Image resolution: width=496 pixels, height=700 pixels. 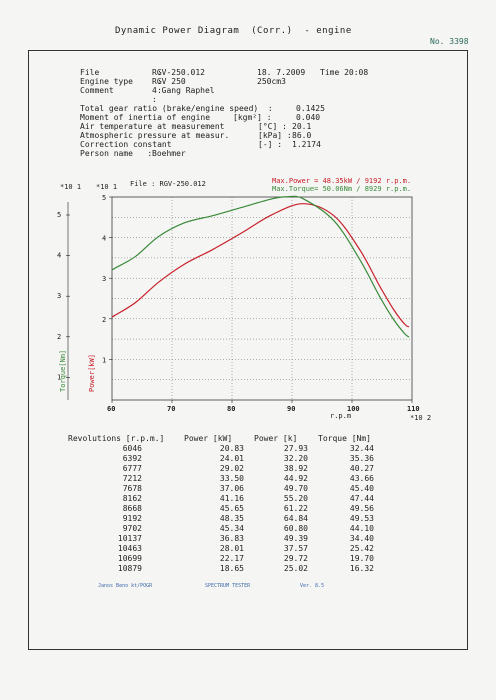 What do you see at coordinates (276, 438) in the screenshot?
I see `column-header: Power [k]` at bounding box center [276, 438].